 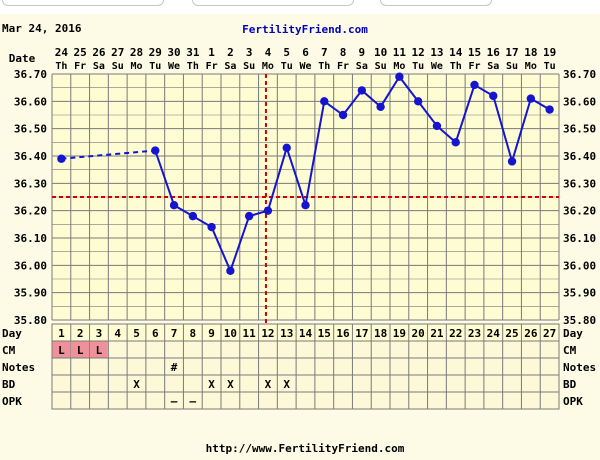 I want to click on day-cell: 20, so click(x=418, y=333).